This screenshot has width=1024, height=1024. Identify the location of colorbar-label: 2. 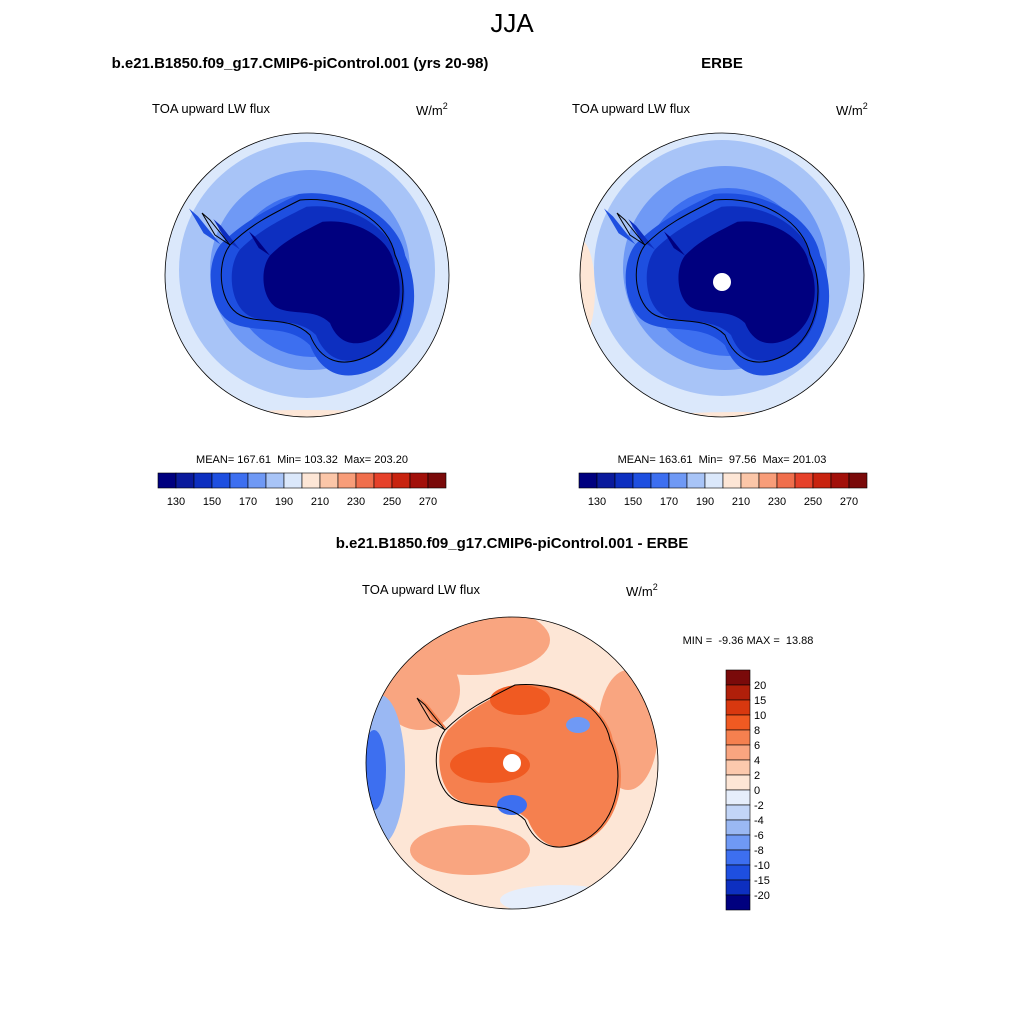
(757, 776).